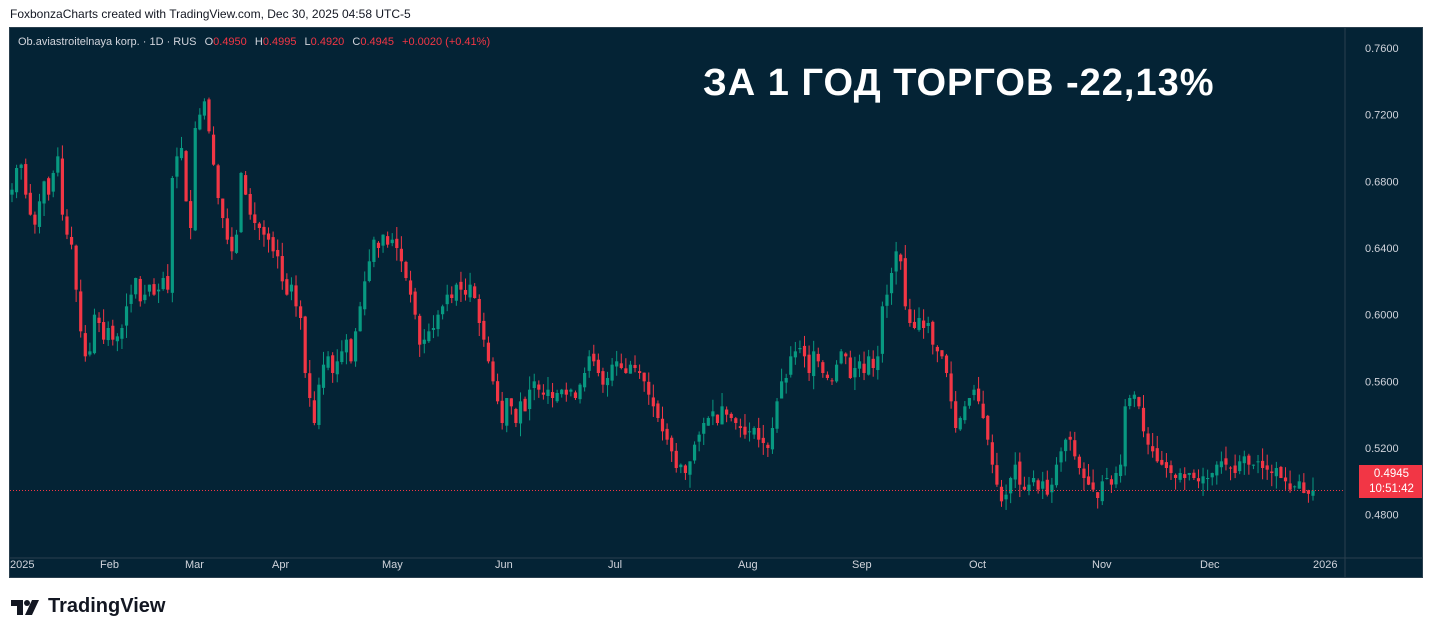 The image size is (1433, 638). Describe the element at coordinates (307, 42) in the screenshot. I see `low-key: L` at that location.